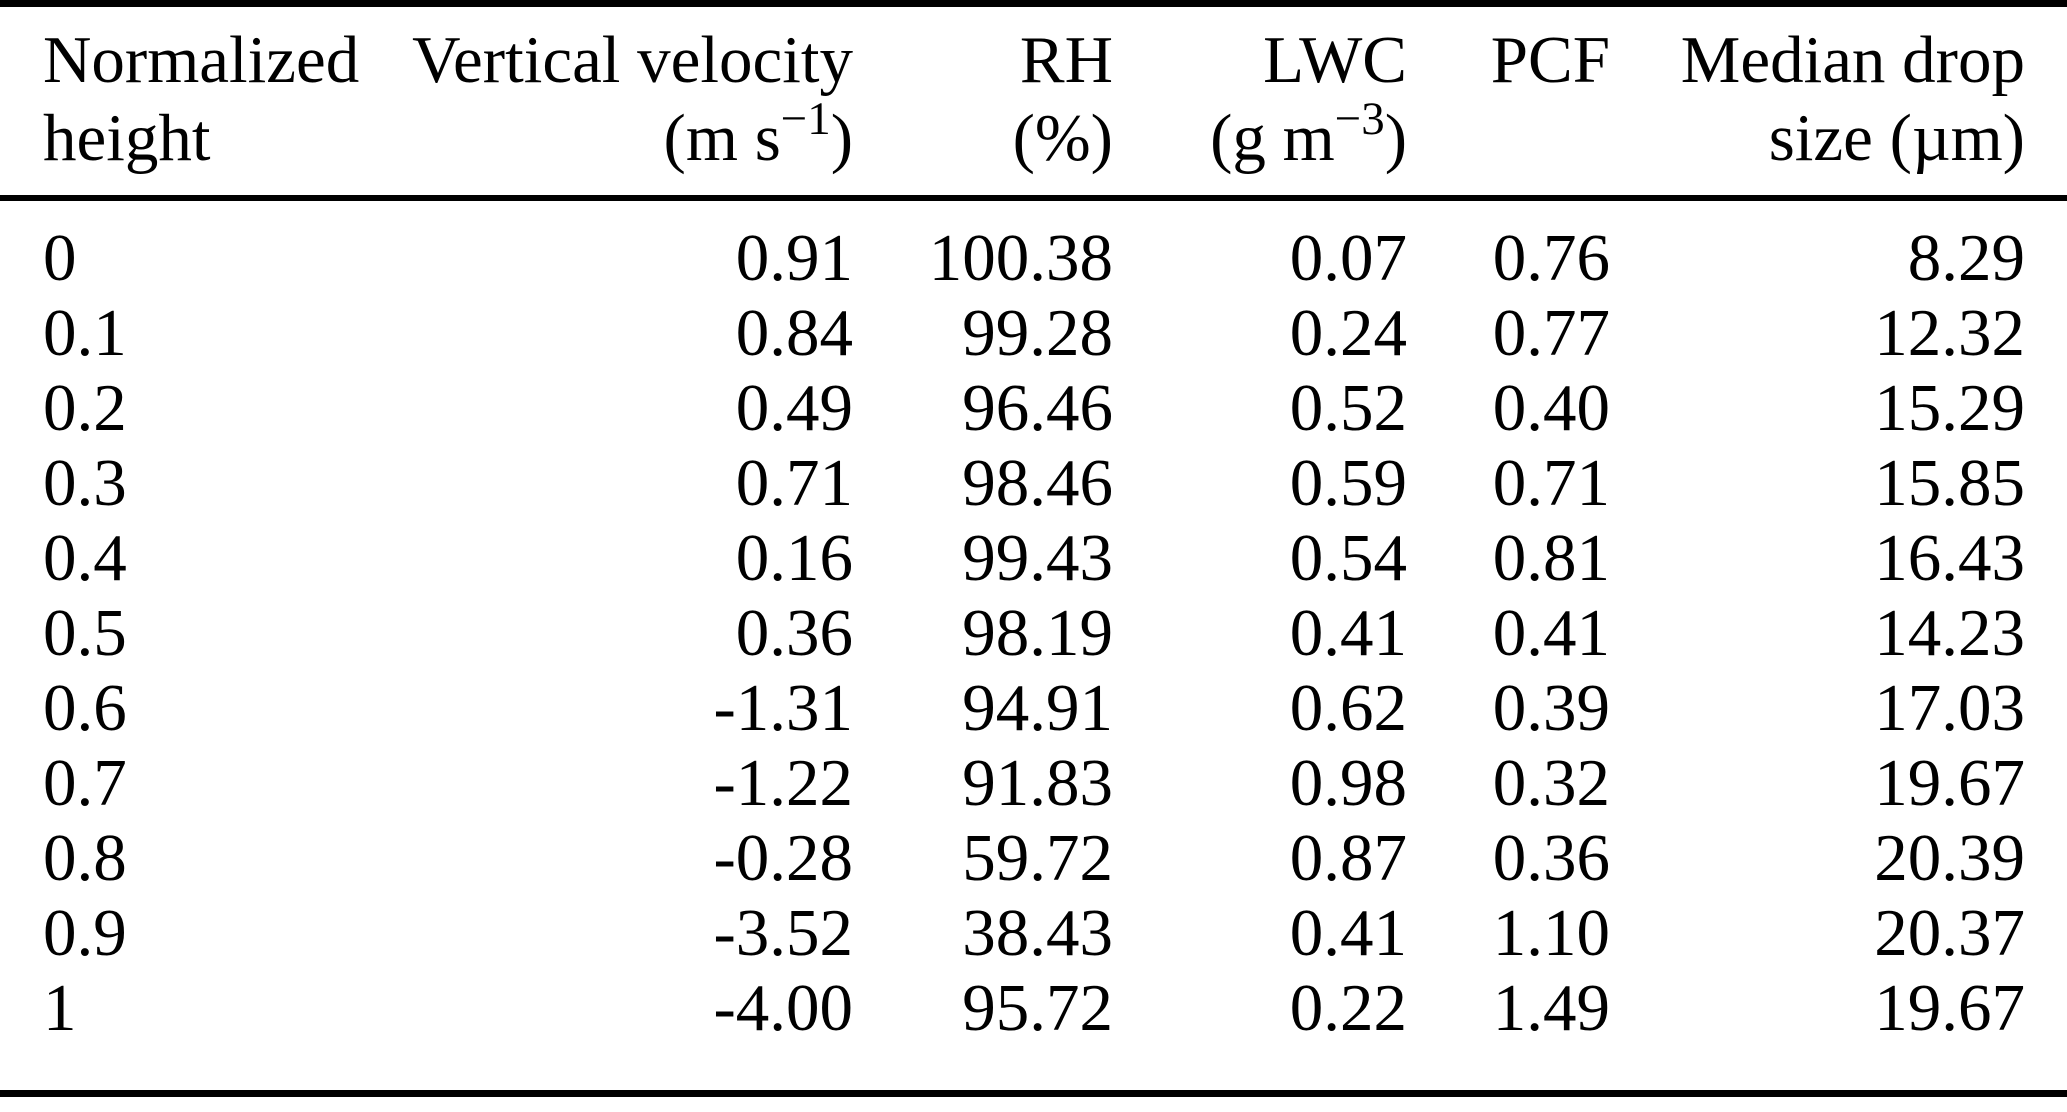 This screenshot has height=1112, width=2067. I want to click on cell-rh: 38.43, so click(1037, 933).